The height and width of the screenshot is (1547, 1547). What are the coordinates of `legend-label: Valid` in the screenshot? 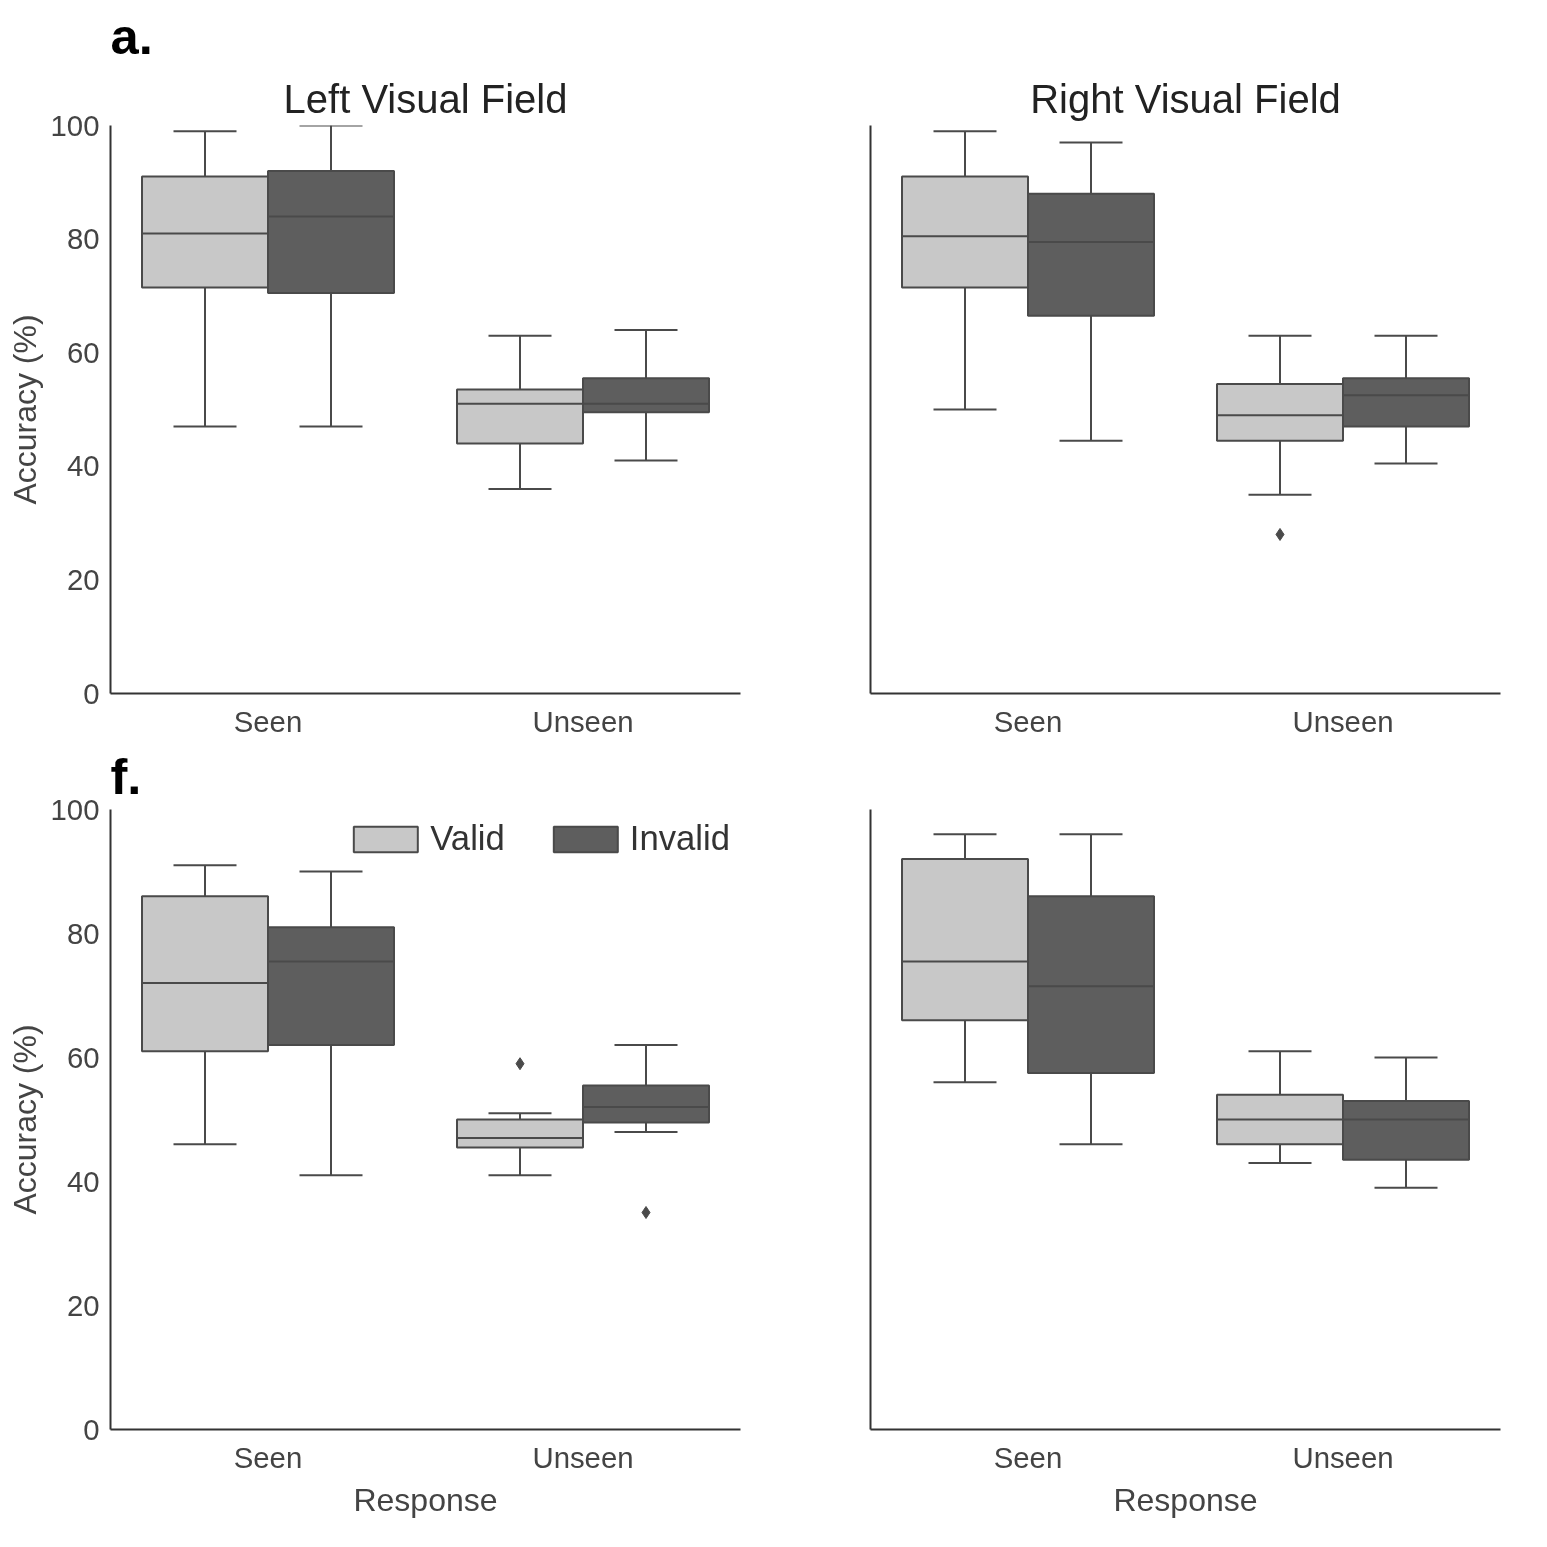 It's located at (467, 838).